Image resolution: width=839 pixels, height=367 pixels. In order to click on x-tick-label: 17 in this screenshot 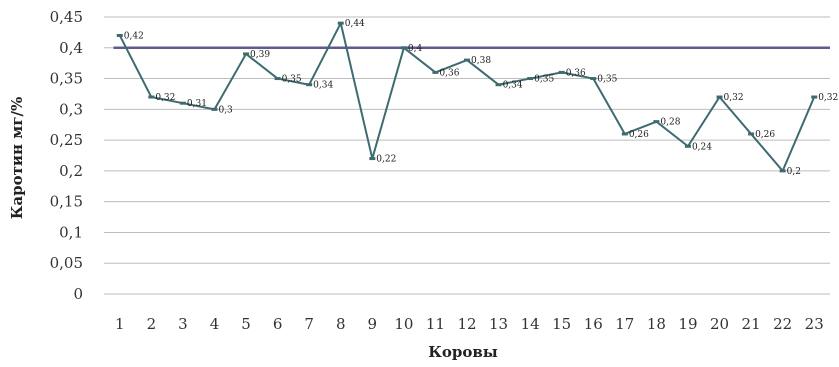, I will do `click(624, 324)`.